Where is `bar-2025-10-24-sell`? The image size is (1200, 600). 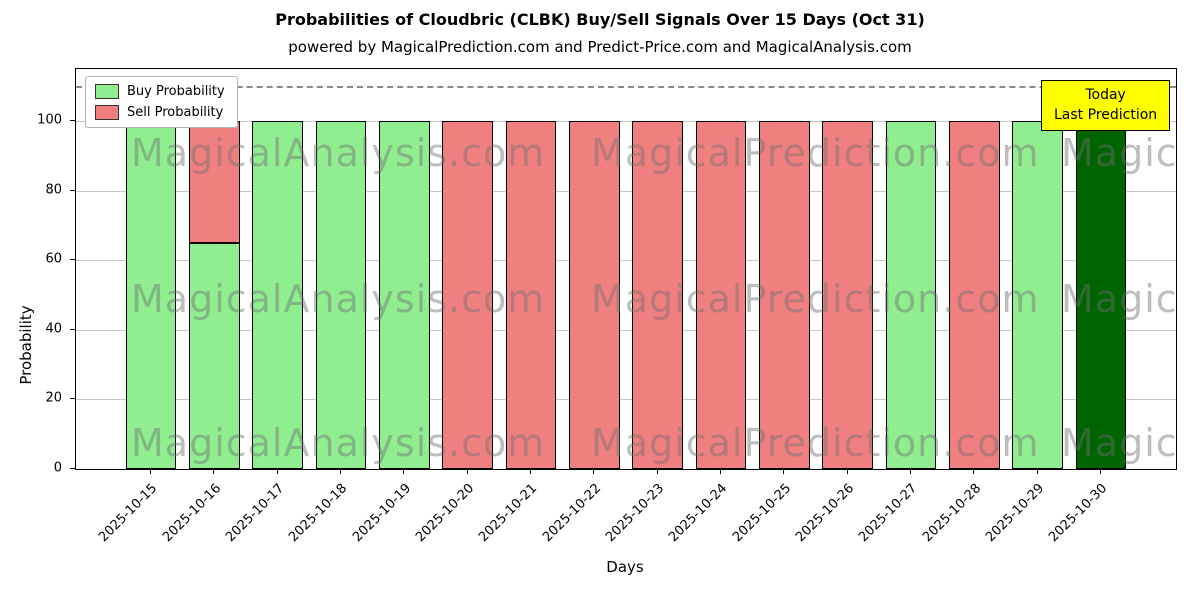 bar-2025-10-24-sell is located at coordinates (721, 295).